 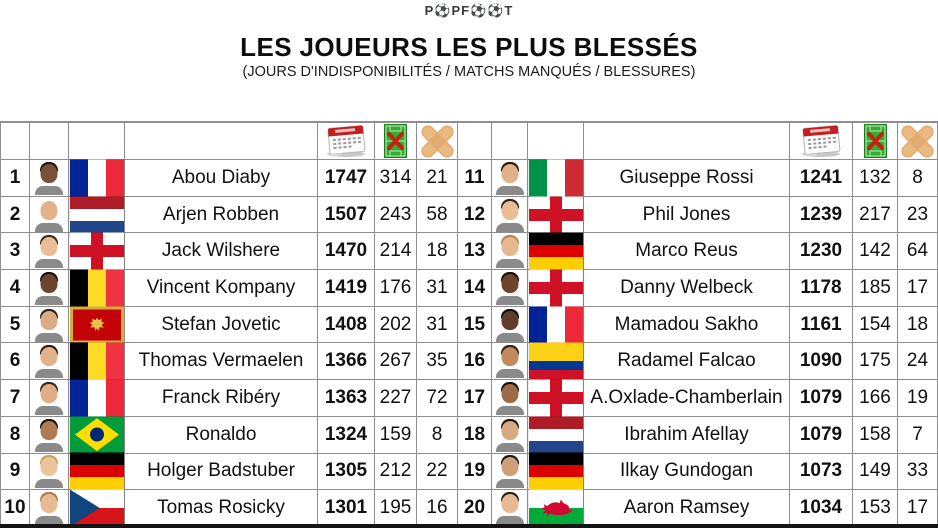 I want to click on player-injuries-count: 72, so click(x=437, y=398).